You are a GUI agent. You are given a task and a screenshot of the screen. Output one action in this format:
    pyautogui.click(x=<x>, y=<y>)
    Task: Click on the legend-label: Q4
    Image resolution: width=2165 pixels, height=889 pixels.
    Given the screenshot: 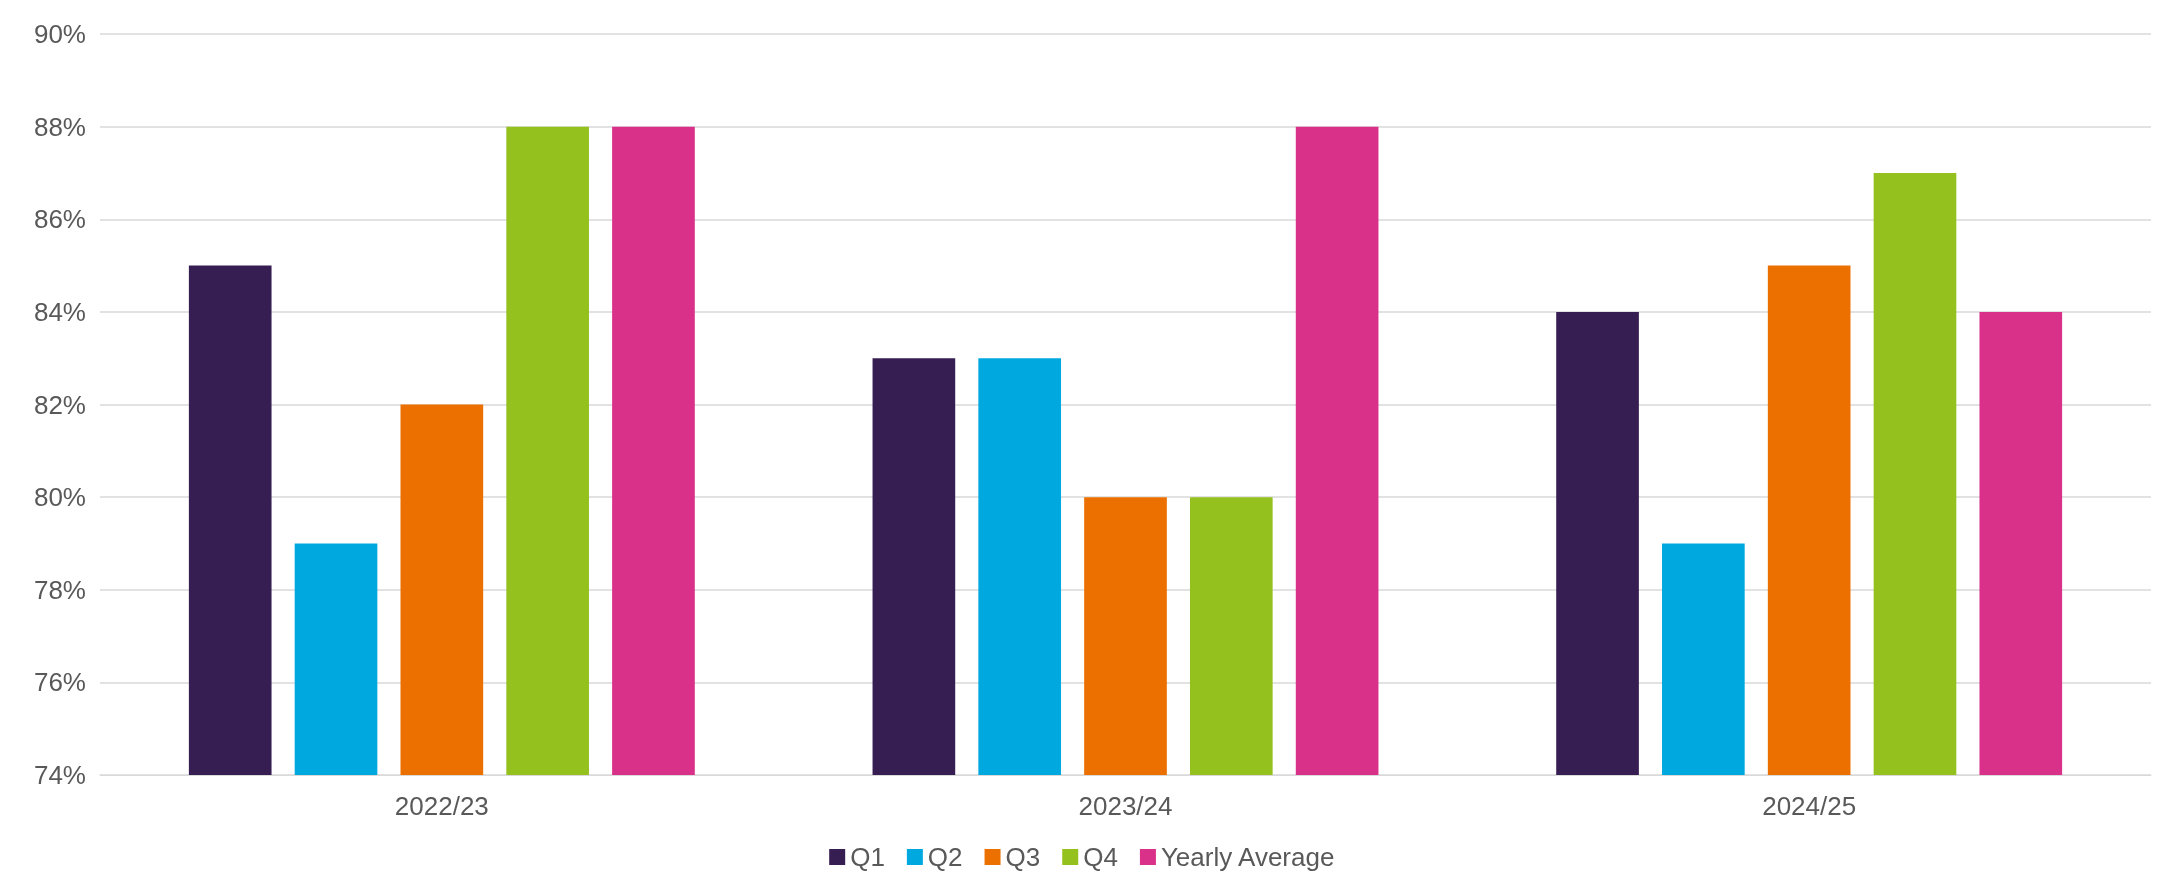 What is the action you would take?
    pyautogui.click(x=1100, y=857)
    